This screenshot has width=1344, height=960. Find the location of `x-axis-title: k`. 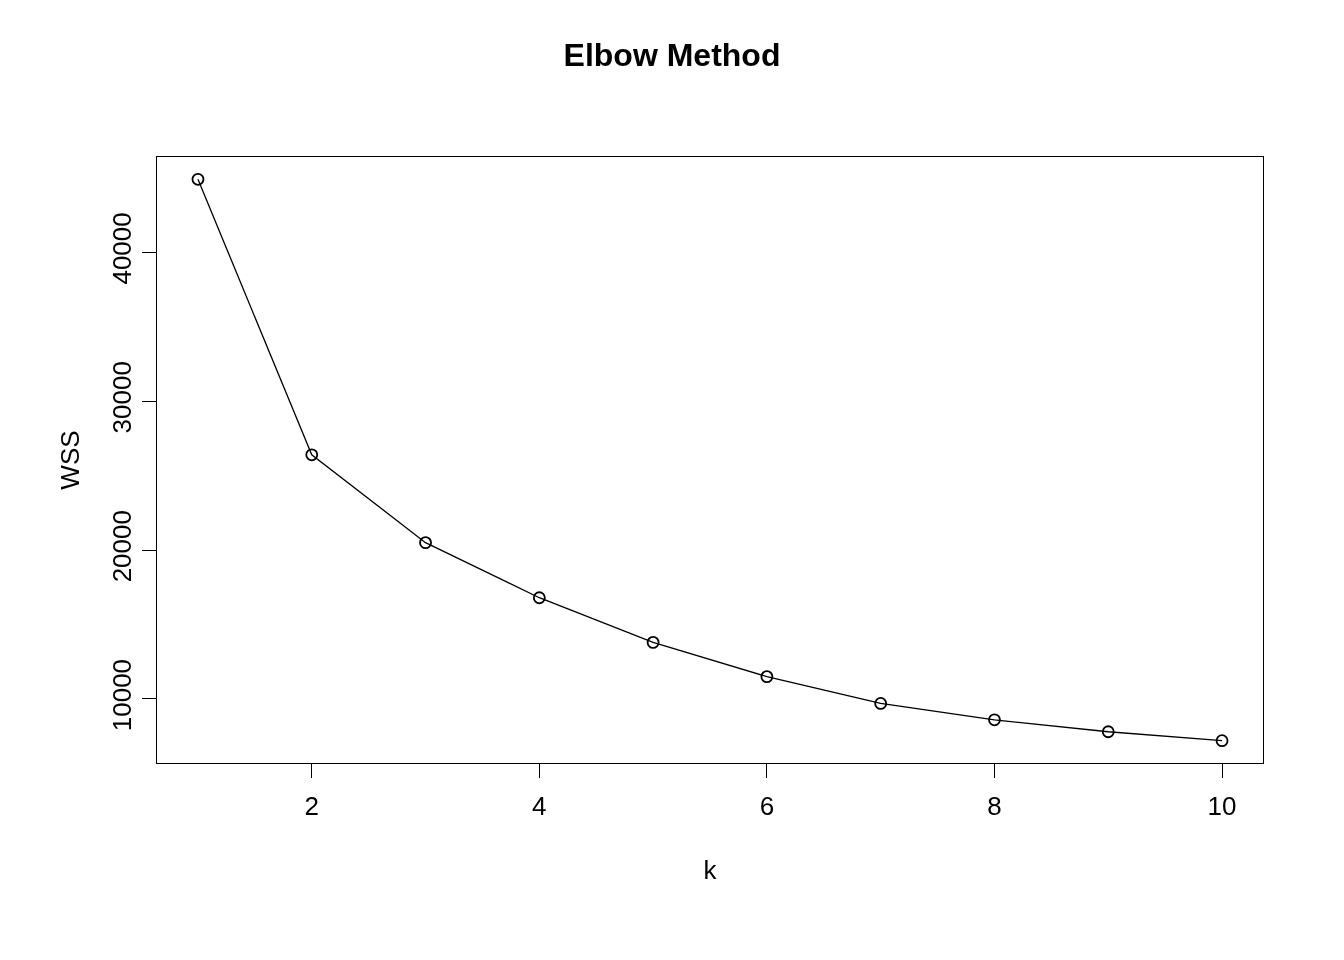

x-axis-title: k is located at coordinates (710, 870).